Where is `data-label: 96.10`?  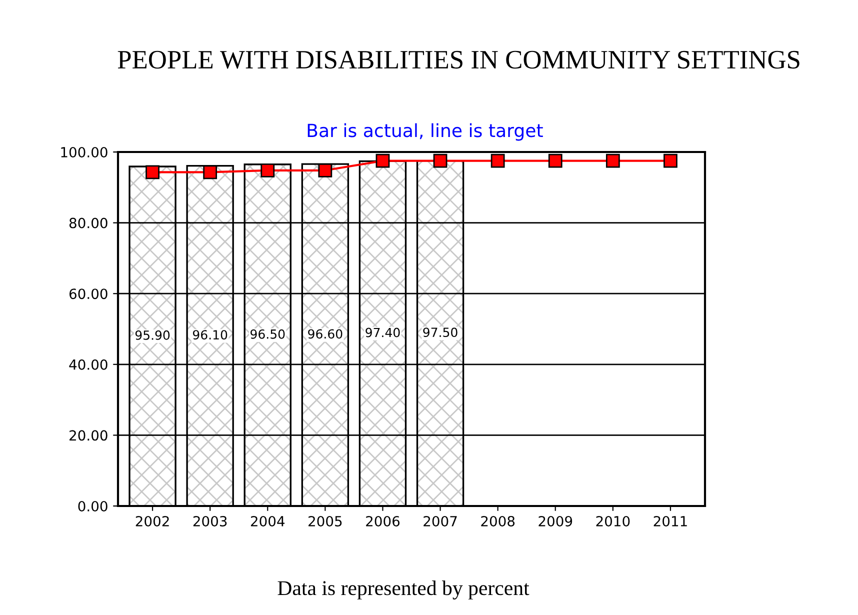
data-label: 96.10 is located at coordinates (210, 335).